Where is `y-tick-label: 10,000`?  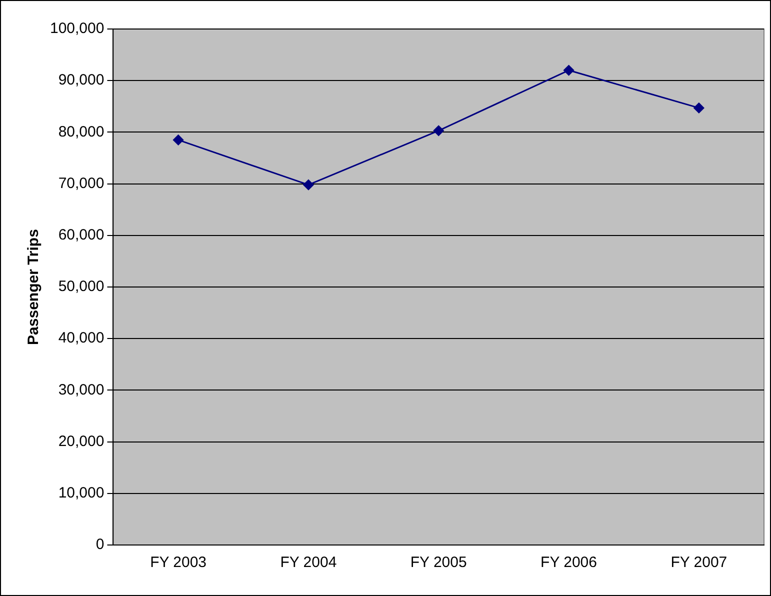 y-tick-label: 10,000 is located at coordinates (81, 493).